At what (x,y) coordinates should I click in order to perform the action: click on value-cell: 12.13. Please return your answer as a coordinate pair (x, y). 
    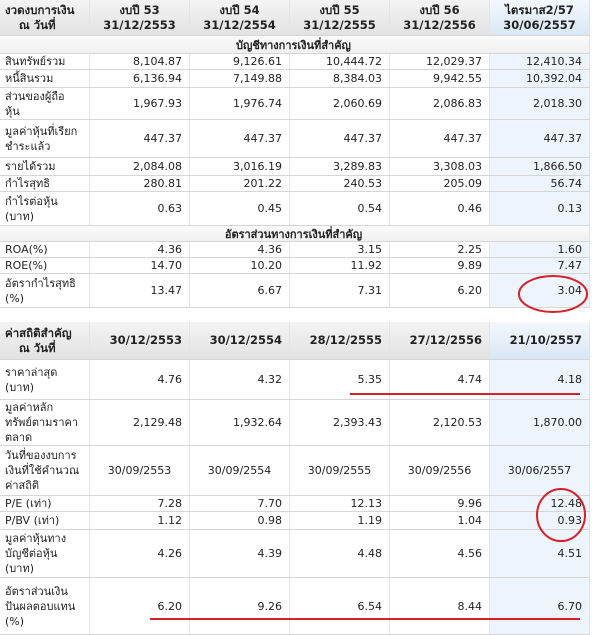
    Looking at the image, I should click on (340, 503).